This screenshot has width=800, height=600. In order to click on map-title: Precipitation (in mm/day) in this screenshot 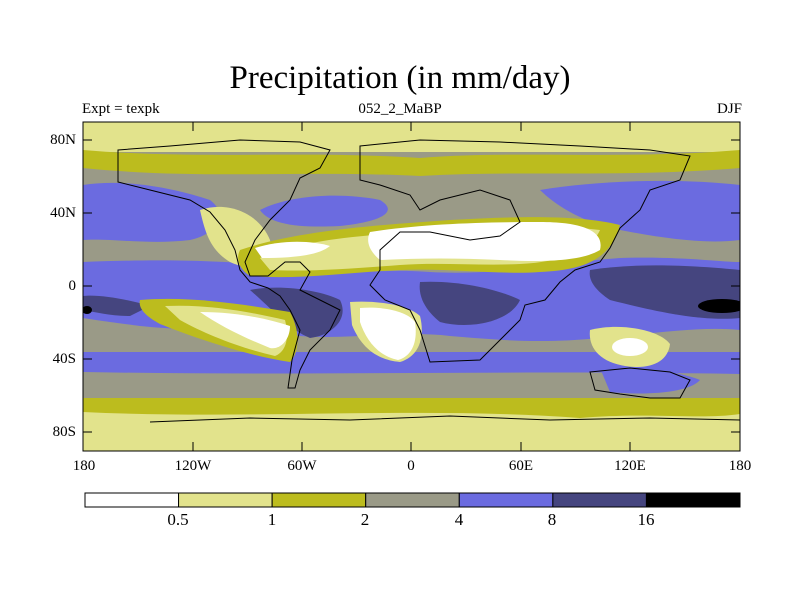, I will do `click(400, 78)`.